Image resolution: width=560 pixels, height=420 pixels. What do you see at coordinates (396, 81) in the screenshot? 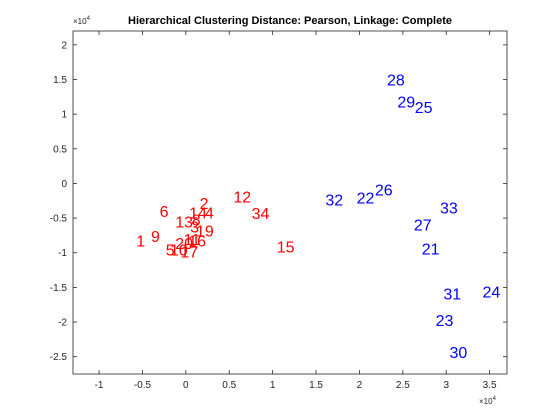
I see `point-label-28: 28` at bounding box center [396, 81].